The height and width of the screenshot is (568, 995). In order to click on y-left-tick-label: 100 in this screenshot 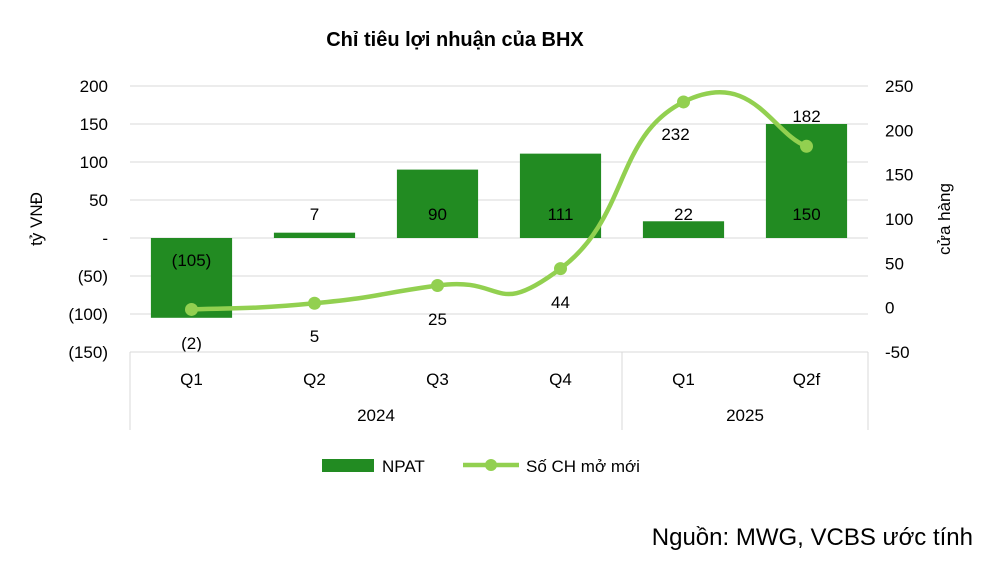, I will do `click(94, 162)`.